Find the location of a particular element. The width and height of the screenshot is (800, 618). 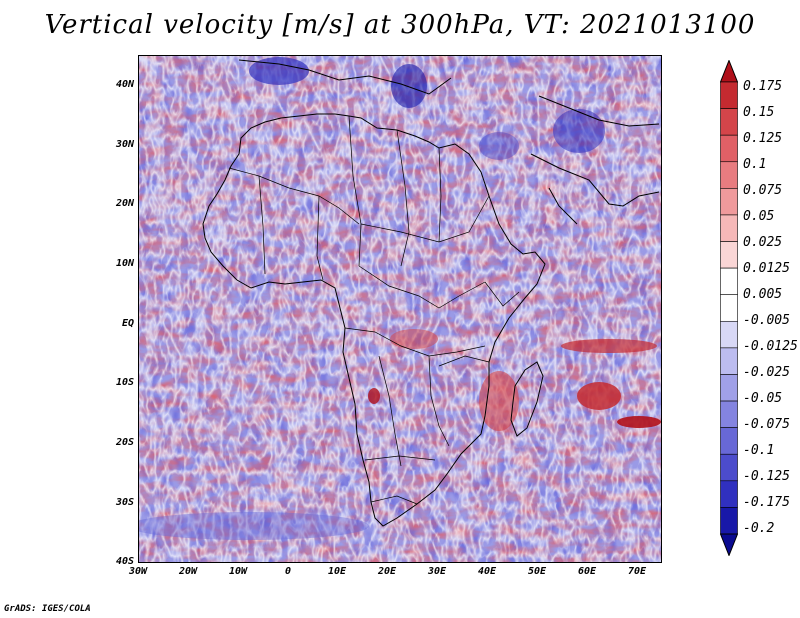

colorbar-label: -0.0125 is located at coordinates (770, 346).